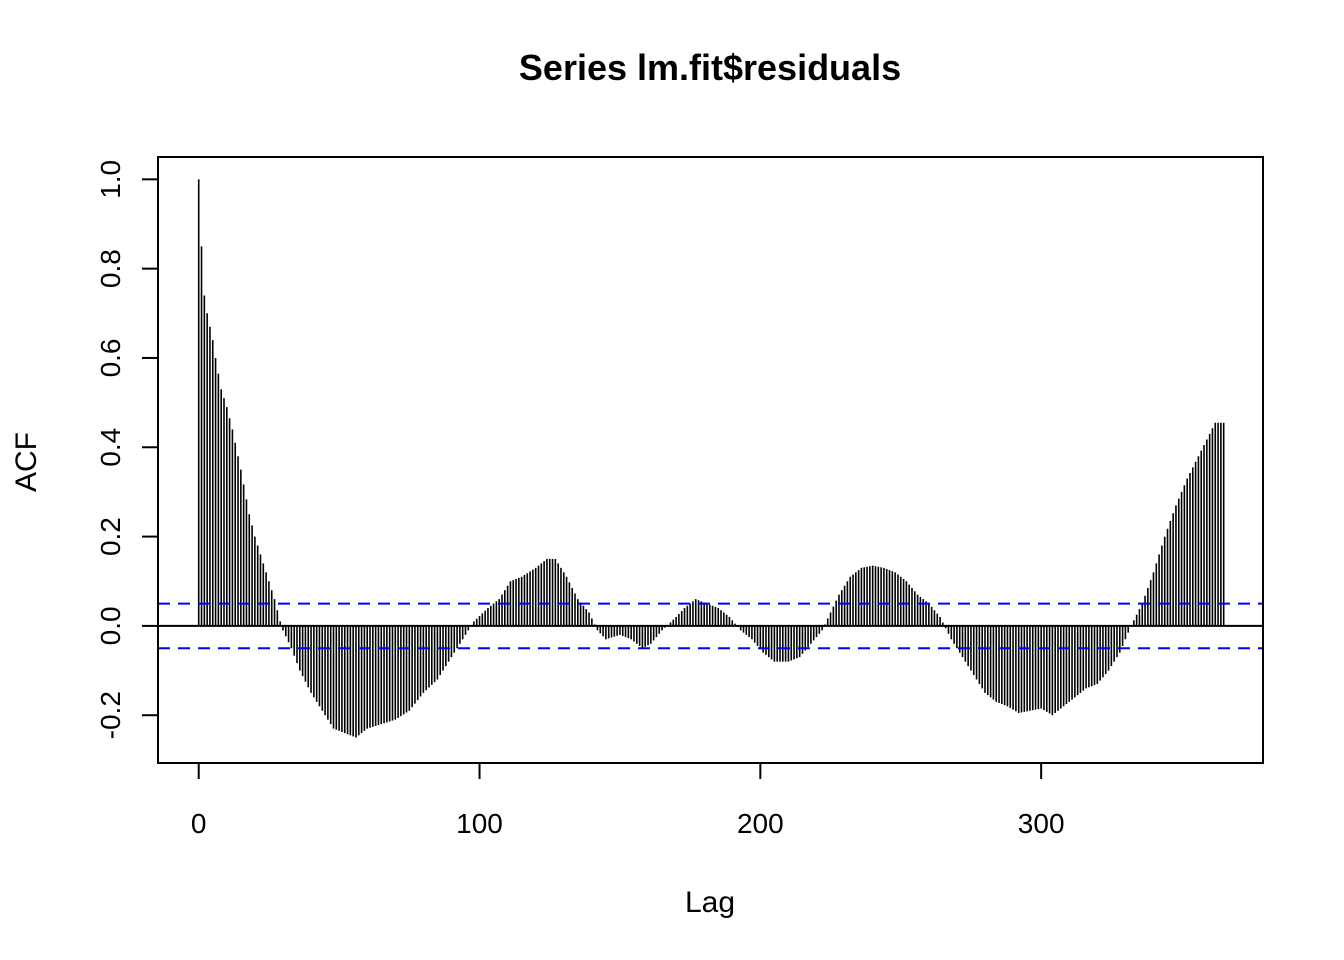 The height and width of the screenshot is (960, 1344). Describe the element at coordinates (199, 823) in the screenshot. I see `x-tick-label: 0` at that location.